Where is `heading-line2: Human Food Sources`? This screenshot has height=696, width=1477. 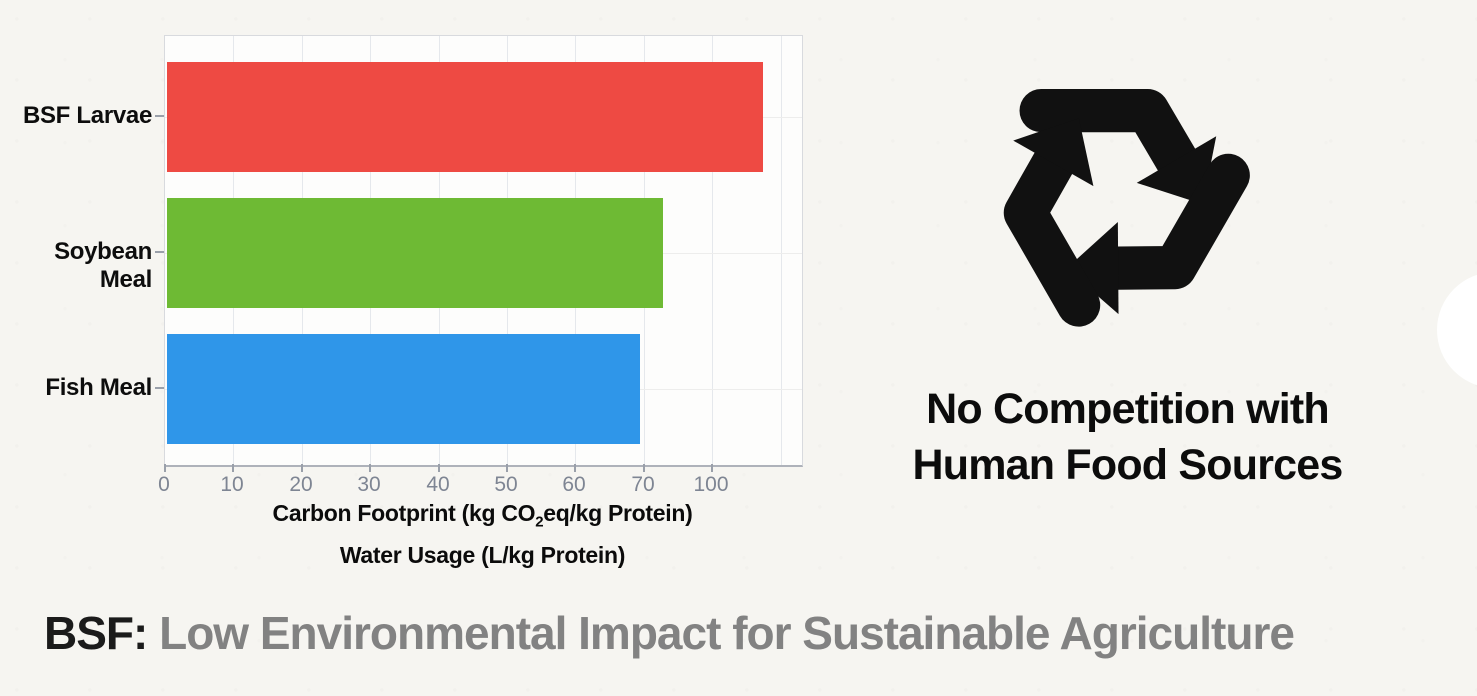 heading-line2: Human Food Sources is located at coordinates (1128, 465).